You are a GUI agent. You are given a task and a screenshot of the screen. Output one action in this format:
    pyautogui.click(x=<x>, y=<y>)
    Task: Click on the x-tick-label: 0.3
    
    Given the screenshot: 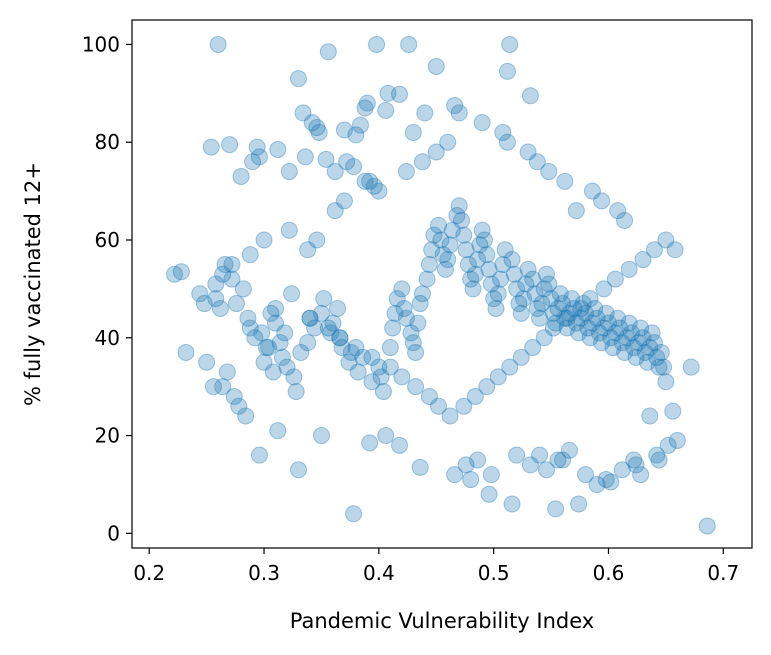 What is the action you would take?
    pyautogui.click(x=264, y=573)
    